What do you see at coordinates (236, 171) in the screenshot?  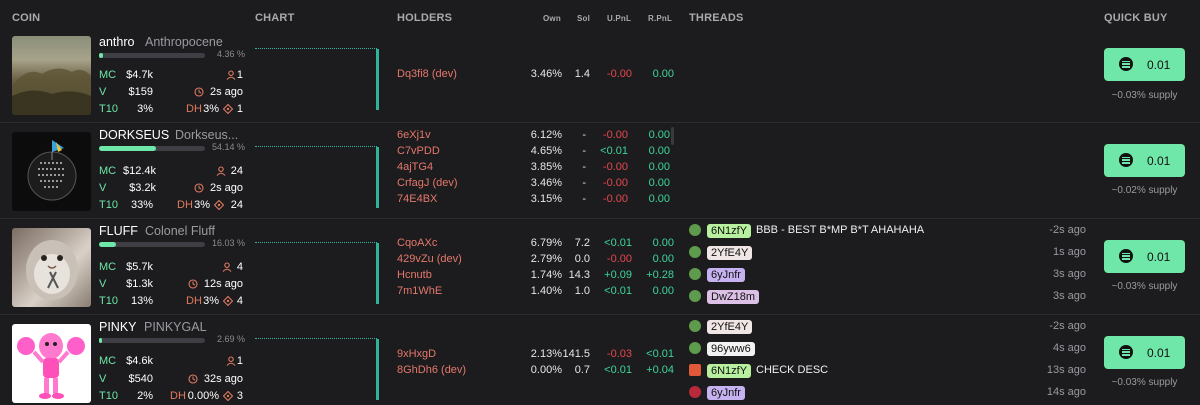 I see `holders-count: 24` at bounding box center [236, 171].